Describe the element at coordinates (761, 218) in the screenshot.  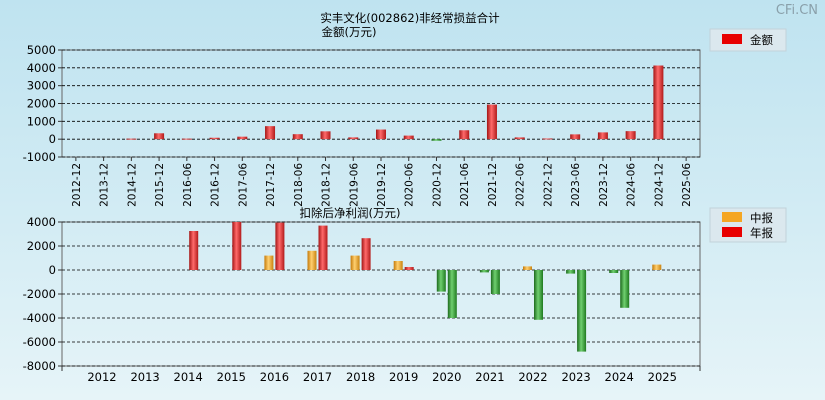
I see `chart2-legend-label-mid: 中报` at that location.